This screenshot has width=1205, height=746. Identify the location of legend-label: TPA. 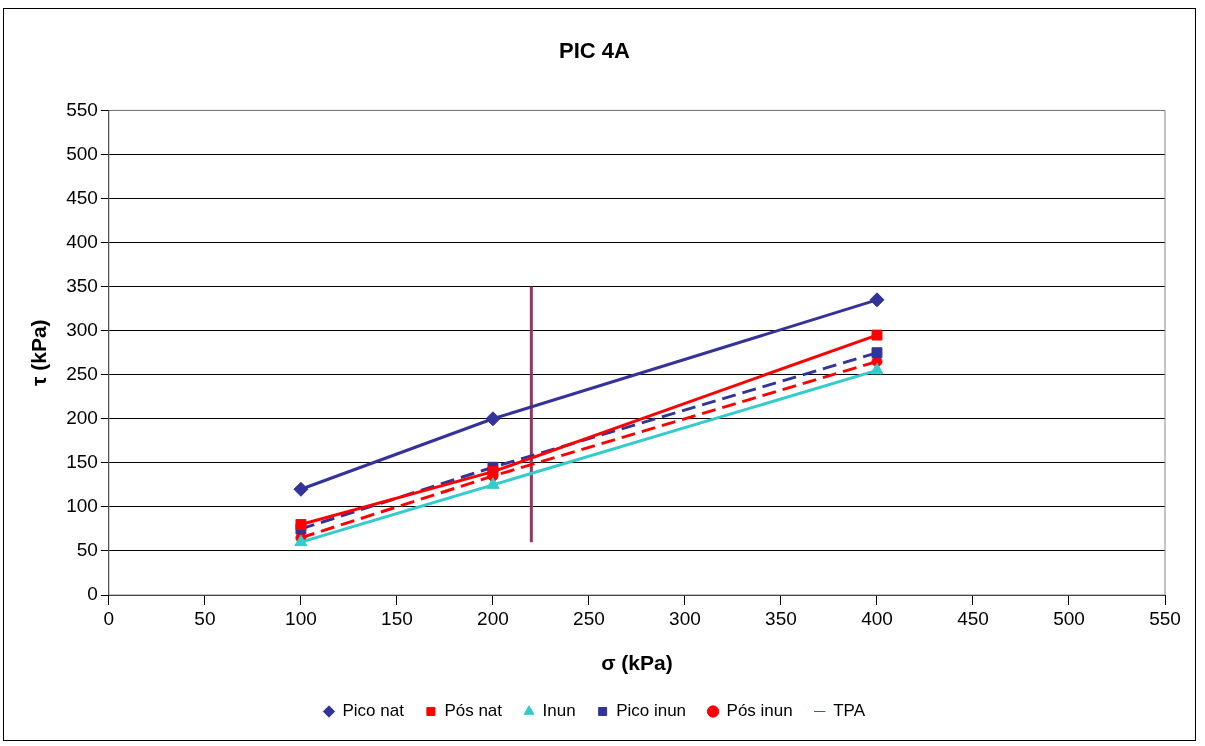
(849, 711).